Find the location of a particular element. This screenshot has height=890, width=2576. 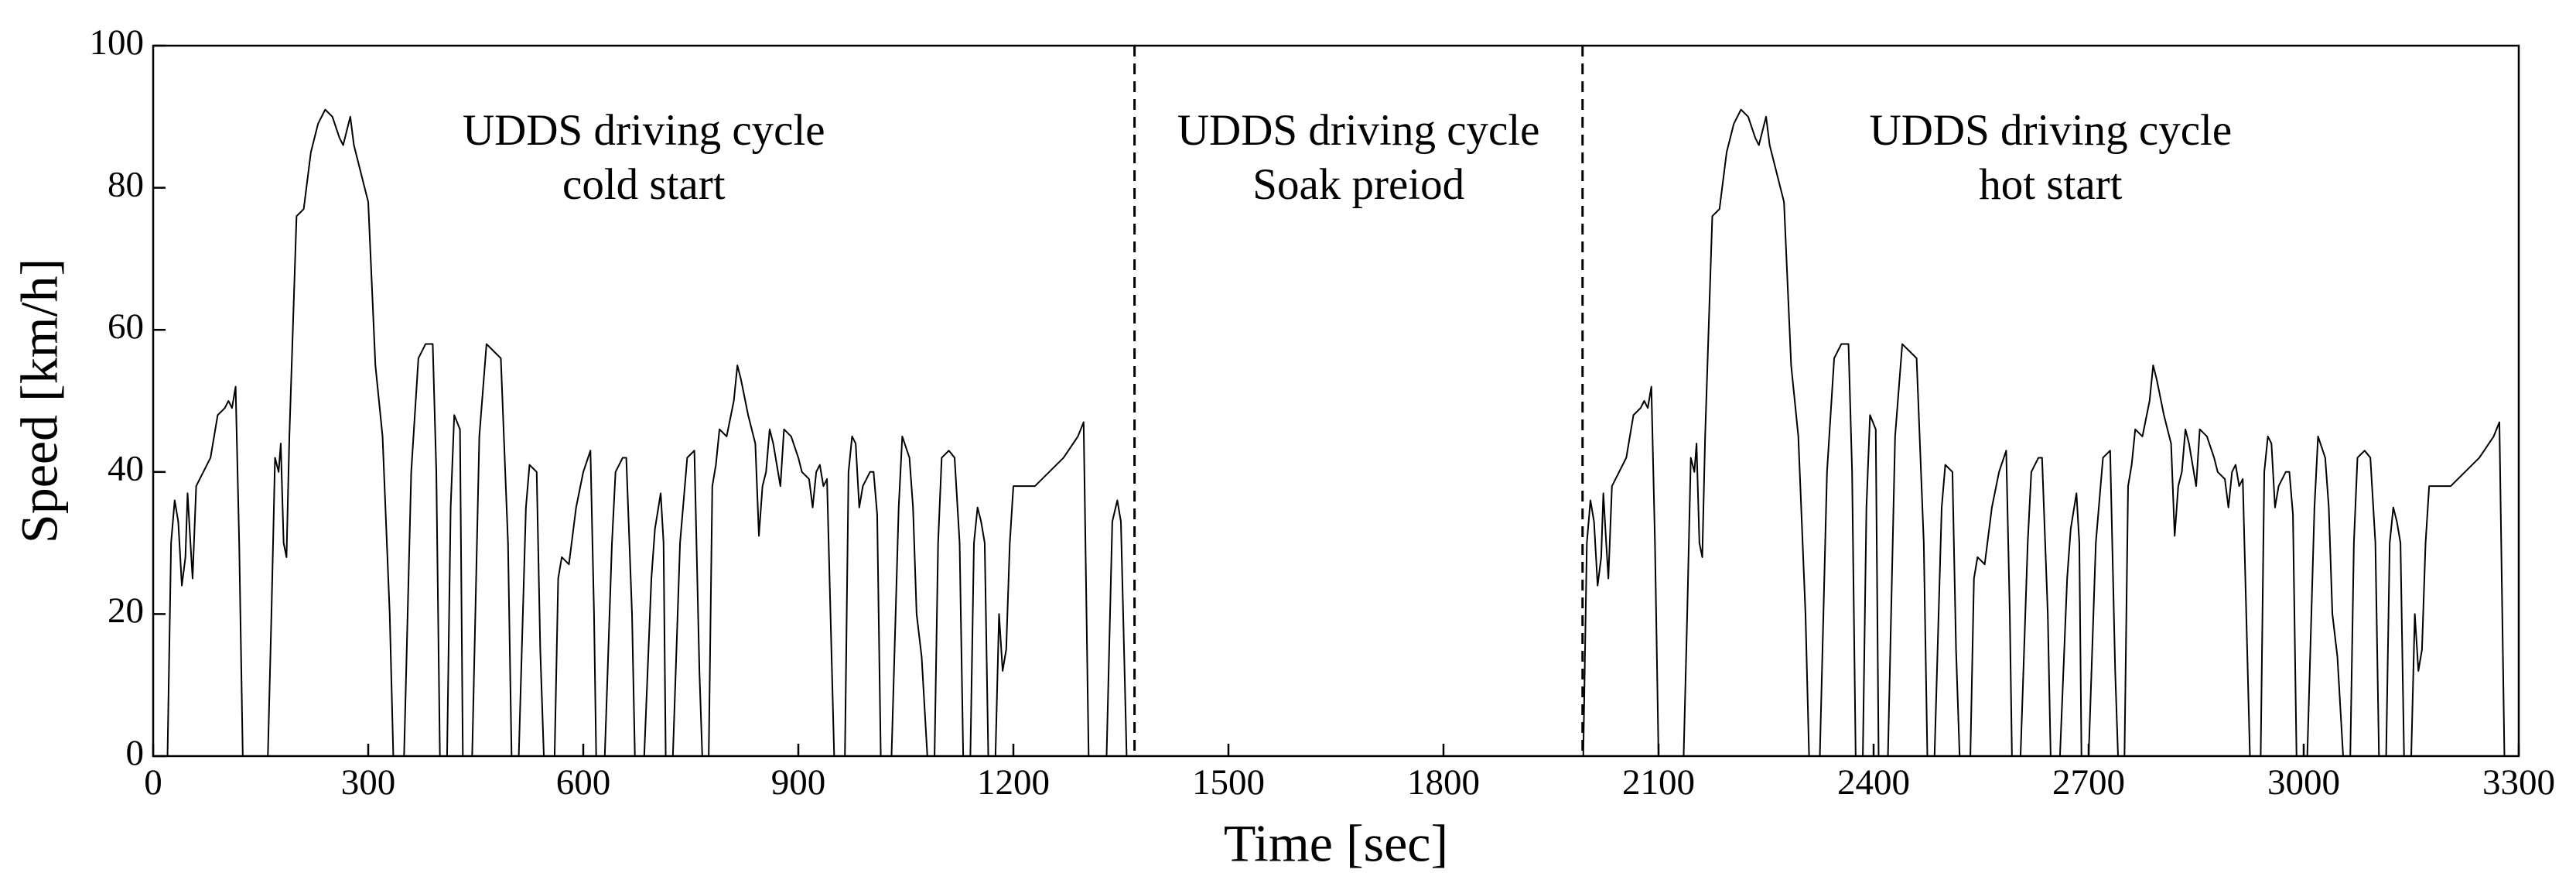

x-tick-label: 0 is located at coordinates (153, 782).